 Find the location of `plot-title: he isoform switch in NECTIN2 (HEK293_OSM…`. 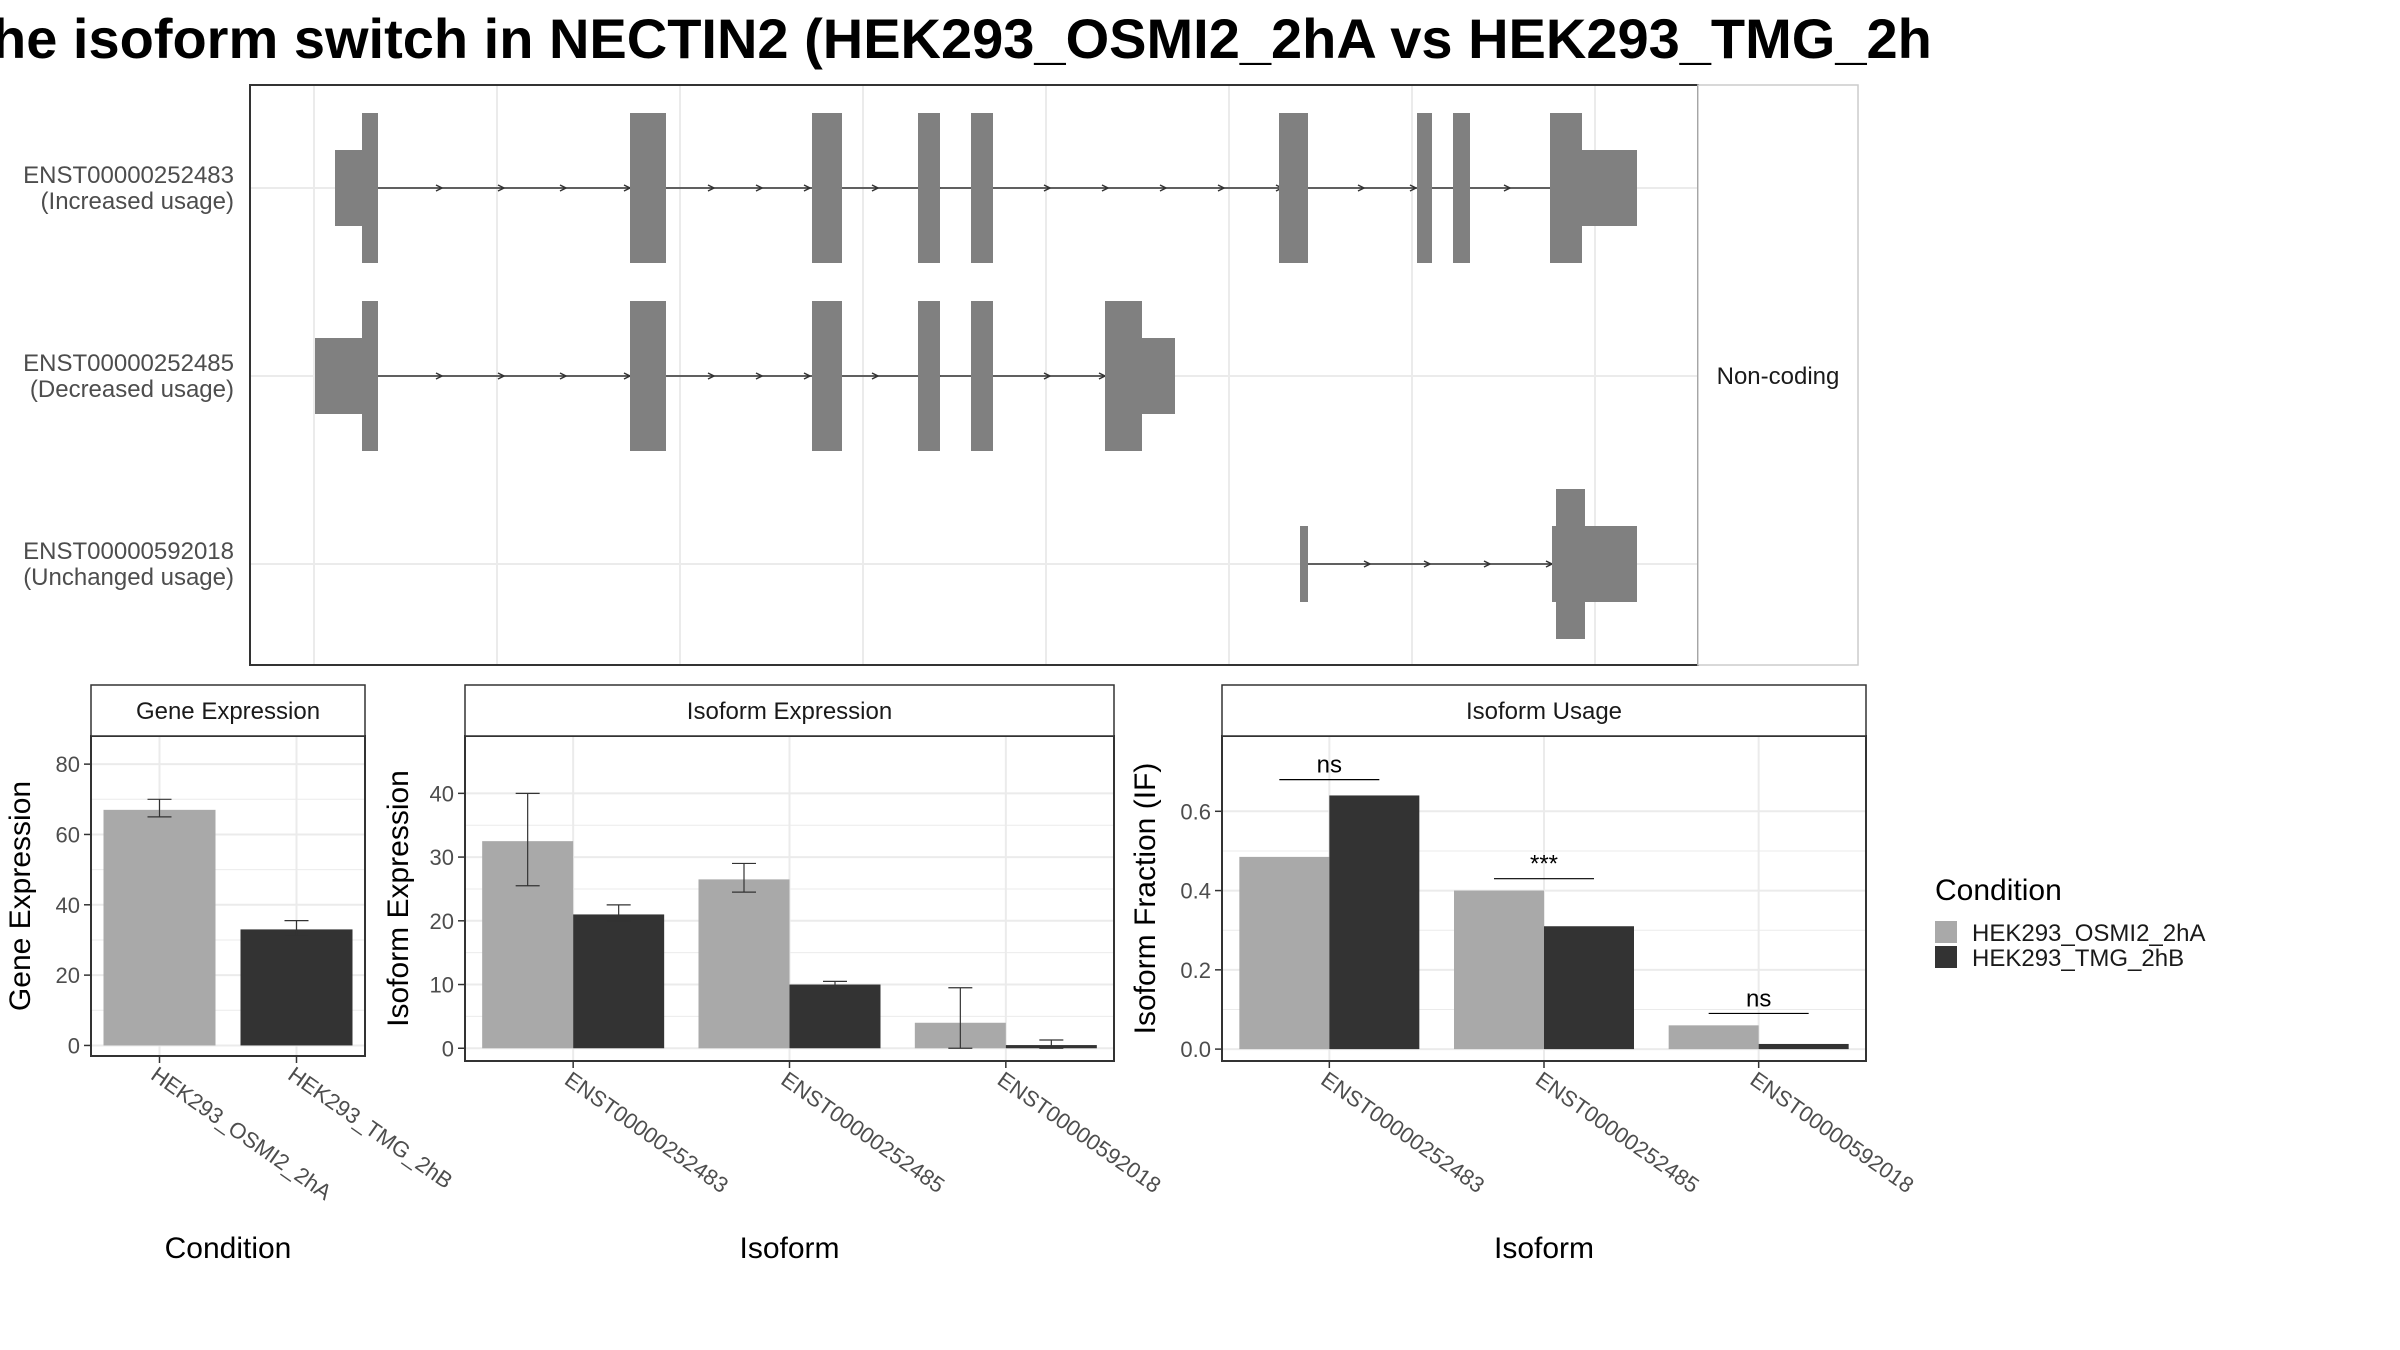

plot-title: he isoform switch in NECTIN2 (HEK293_OSM… is located at coordinates (966, 38).